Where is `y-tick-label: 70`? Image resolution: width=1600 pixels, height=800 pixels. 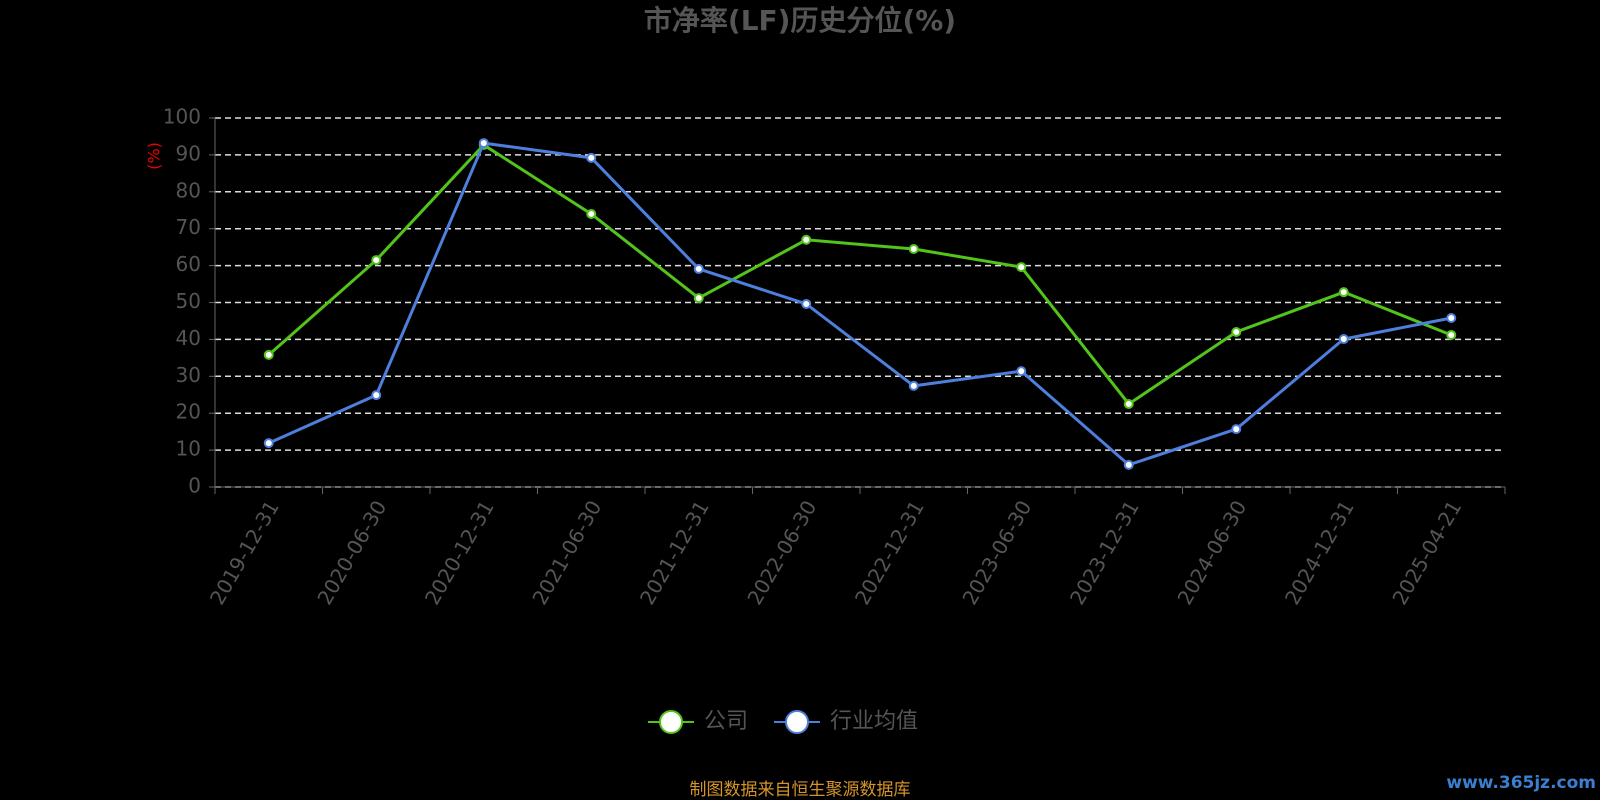 y-tick-label: 70 is located at coordinates (188, 227).